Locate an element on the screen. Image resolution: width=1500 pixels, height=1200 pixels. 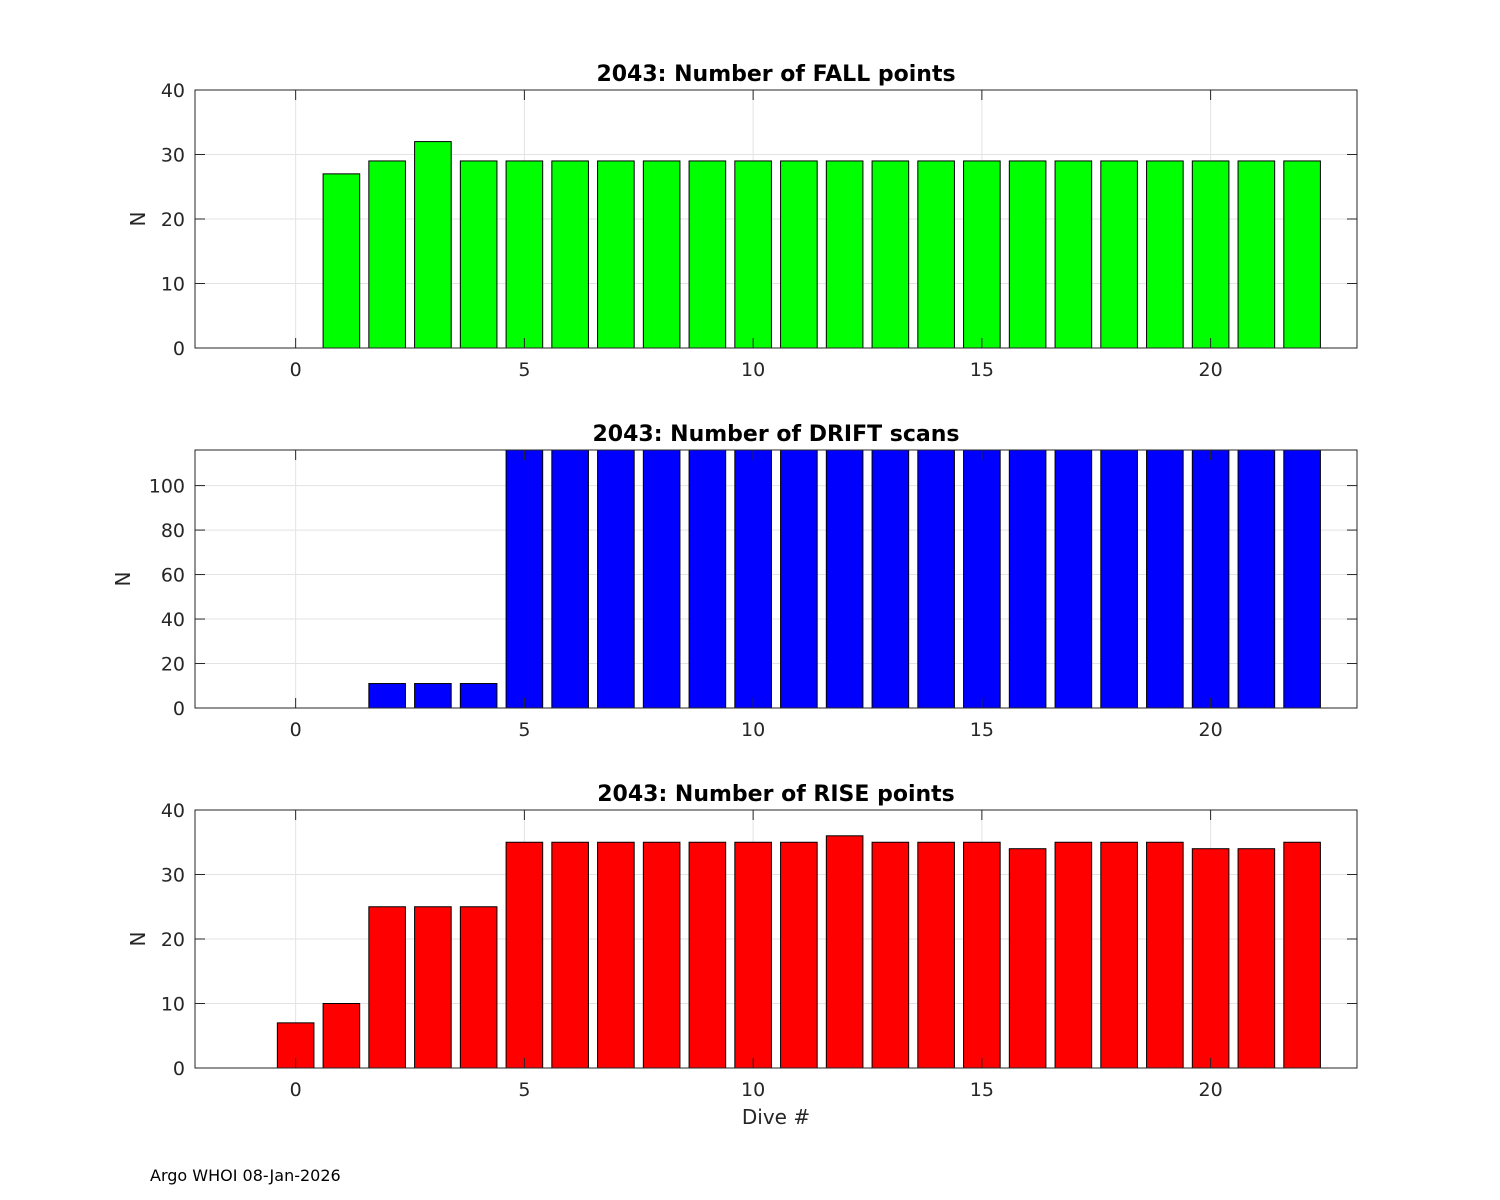
x-axis-label: Dive # is located at coordinates (776, 1117).